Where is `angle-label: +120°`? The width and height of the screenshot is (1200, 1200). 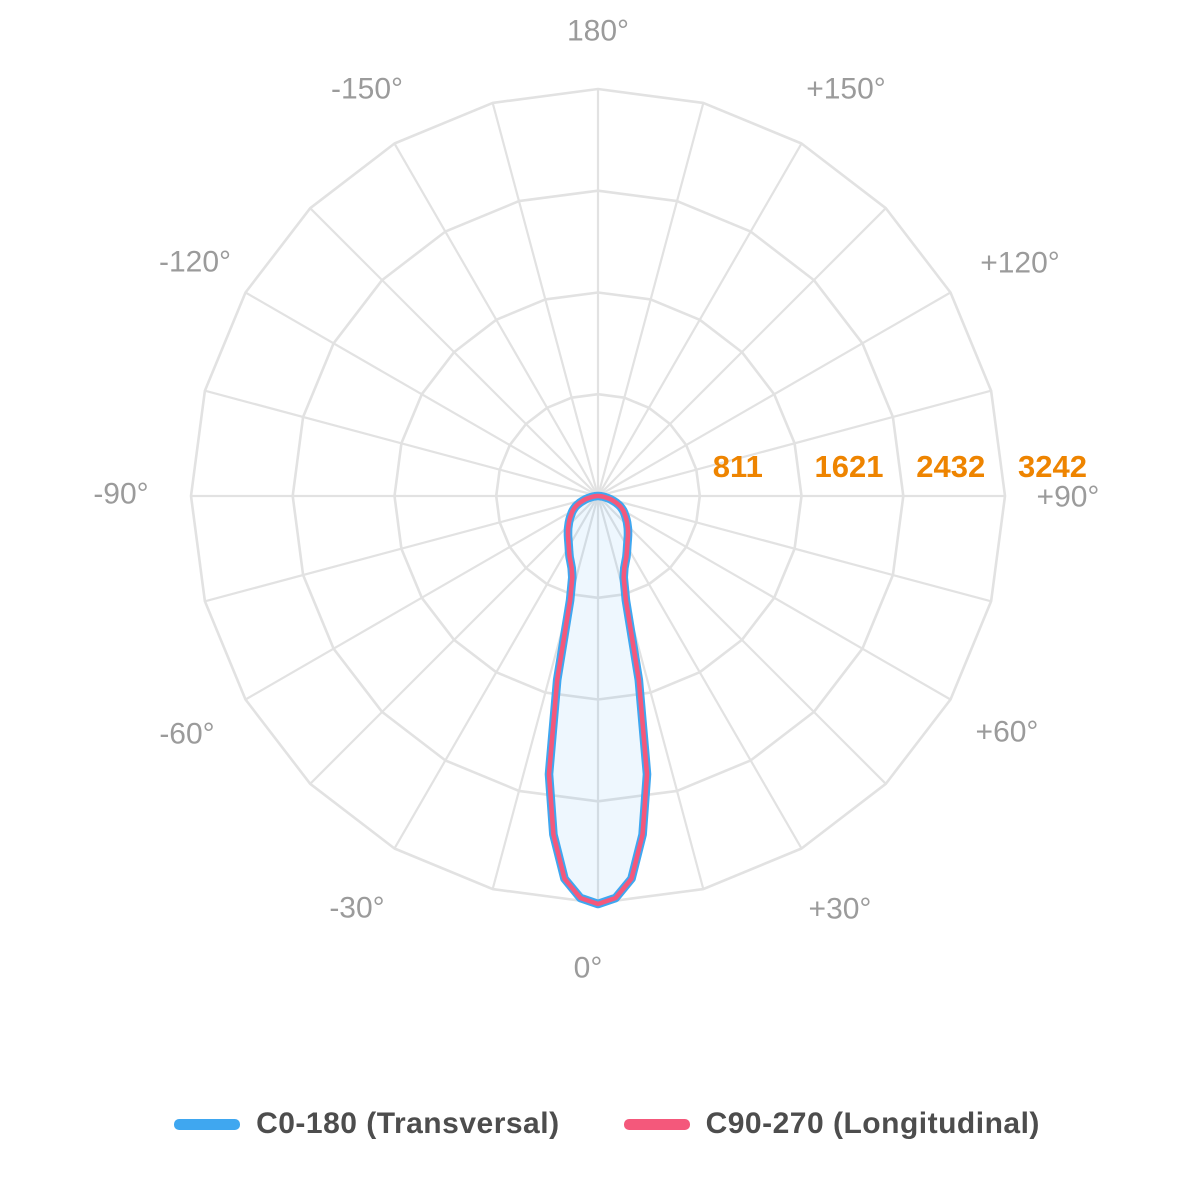
angle-label: +120° is located at coordinates (1020, 263).